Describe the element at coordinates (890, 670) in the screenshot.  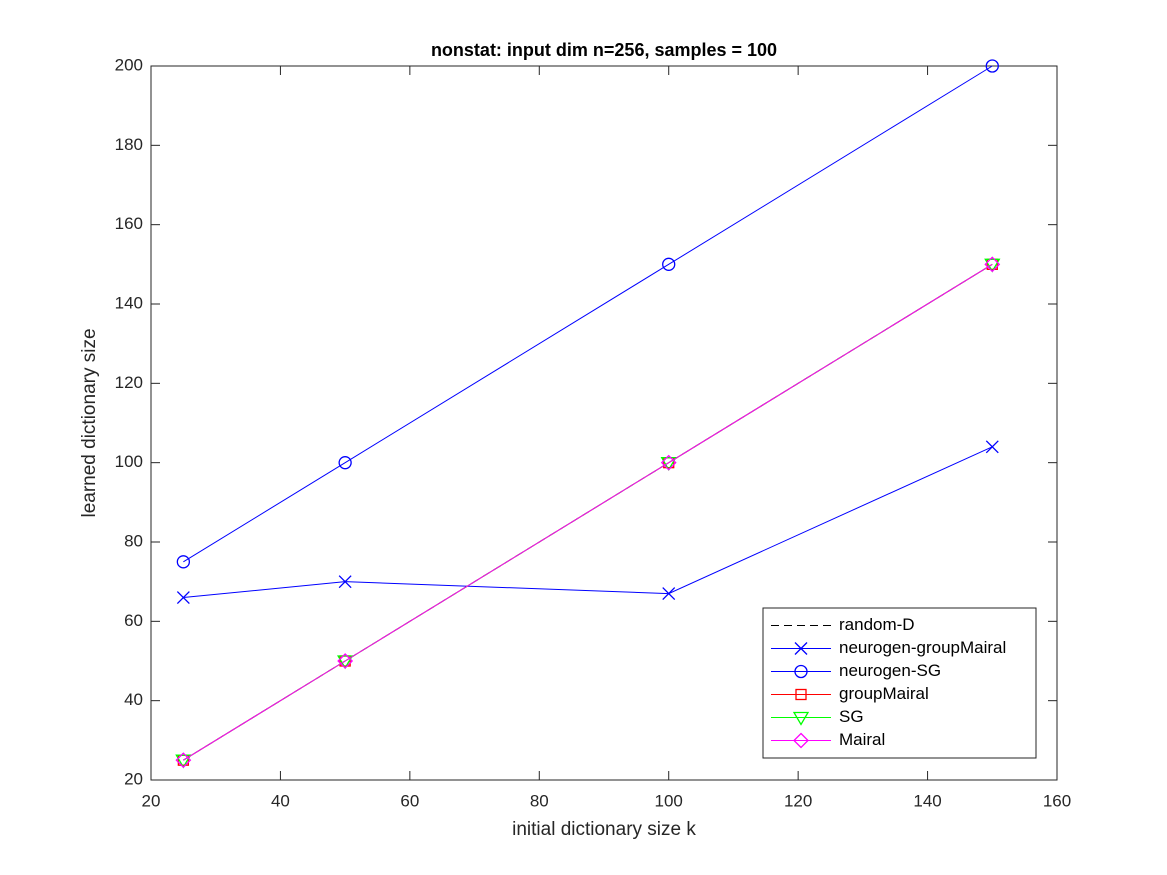
I see `legend-label: neurogen-SG` at that location.